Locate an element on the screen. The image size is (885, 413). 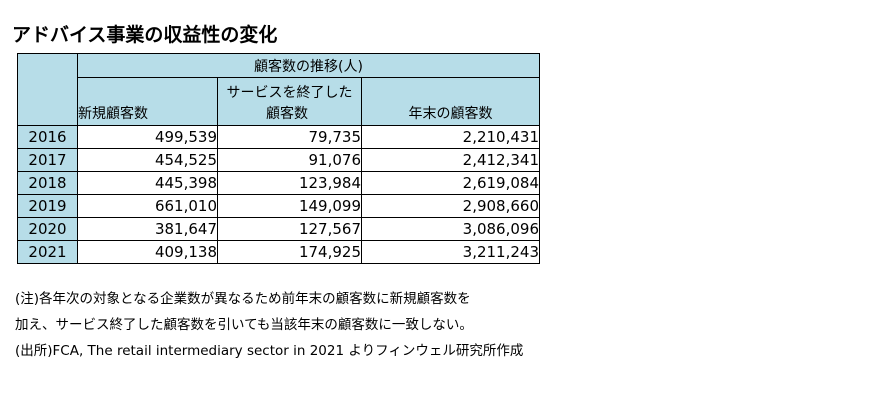
table-header-row: 顧客数の推移(人) is located at coordinates (278, 89).